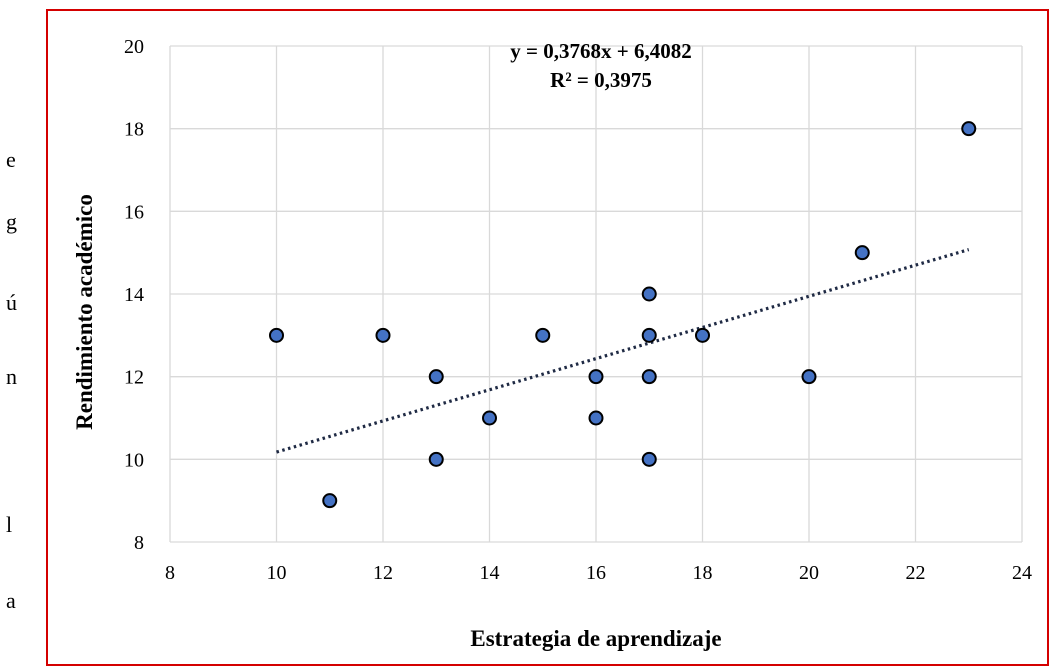  Describe the element at coordinates (134, 47) in the screenshot. I see `y-tick-label: 20` at that location.